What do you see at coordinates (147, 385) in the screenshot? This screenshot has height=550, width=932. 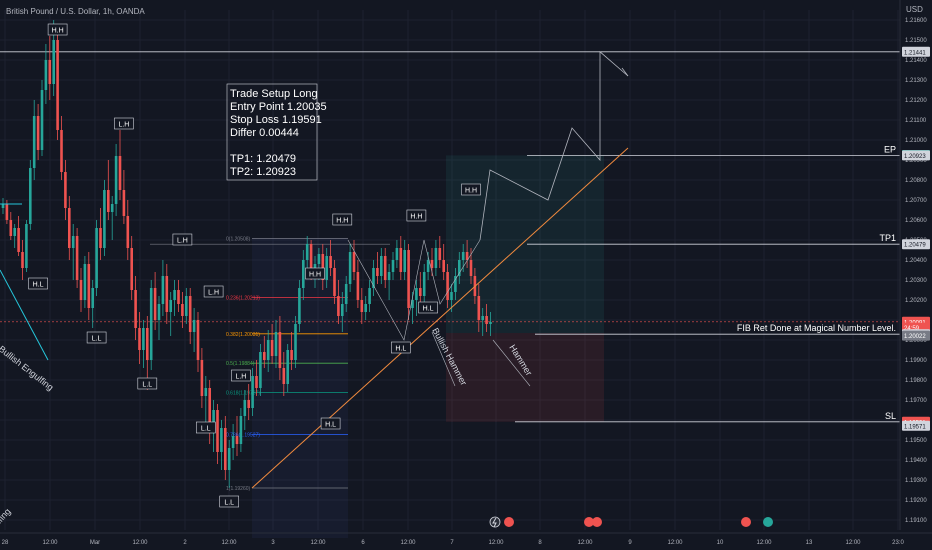 I see `structure-label-text: L.L` at bounding box center [147, 385].